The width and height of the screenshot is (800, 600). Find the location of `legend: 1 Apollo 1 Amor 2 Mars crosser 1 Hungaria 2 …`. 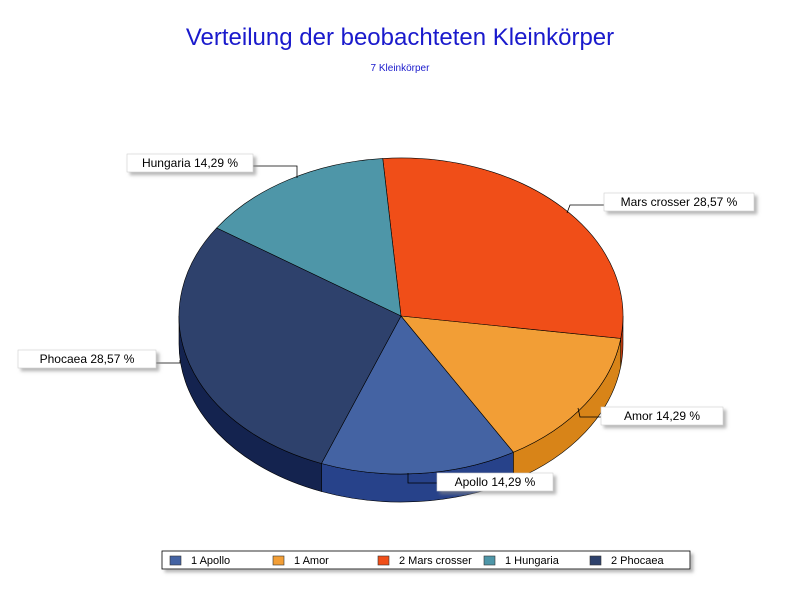

legend: 1 Apollo 1 Amor 2 Mars crosser 1 Hungaria 2 … is located at coordinates (426, 560).